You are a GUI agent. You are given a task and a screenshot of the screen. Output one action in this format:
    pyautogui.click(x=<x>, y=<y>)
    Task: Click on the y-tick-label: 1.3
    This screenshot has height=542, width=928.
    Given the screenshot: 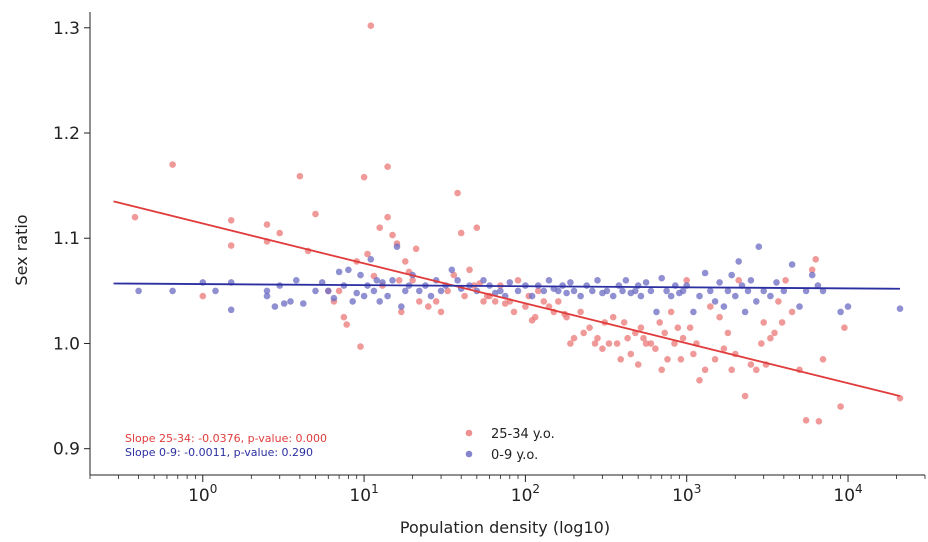 What is the action you would take?
    pyautogui.click(x=66, y=29)
    